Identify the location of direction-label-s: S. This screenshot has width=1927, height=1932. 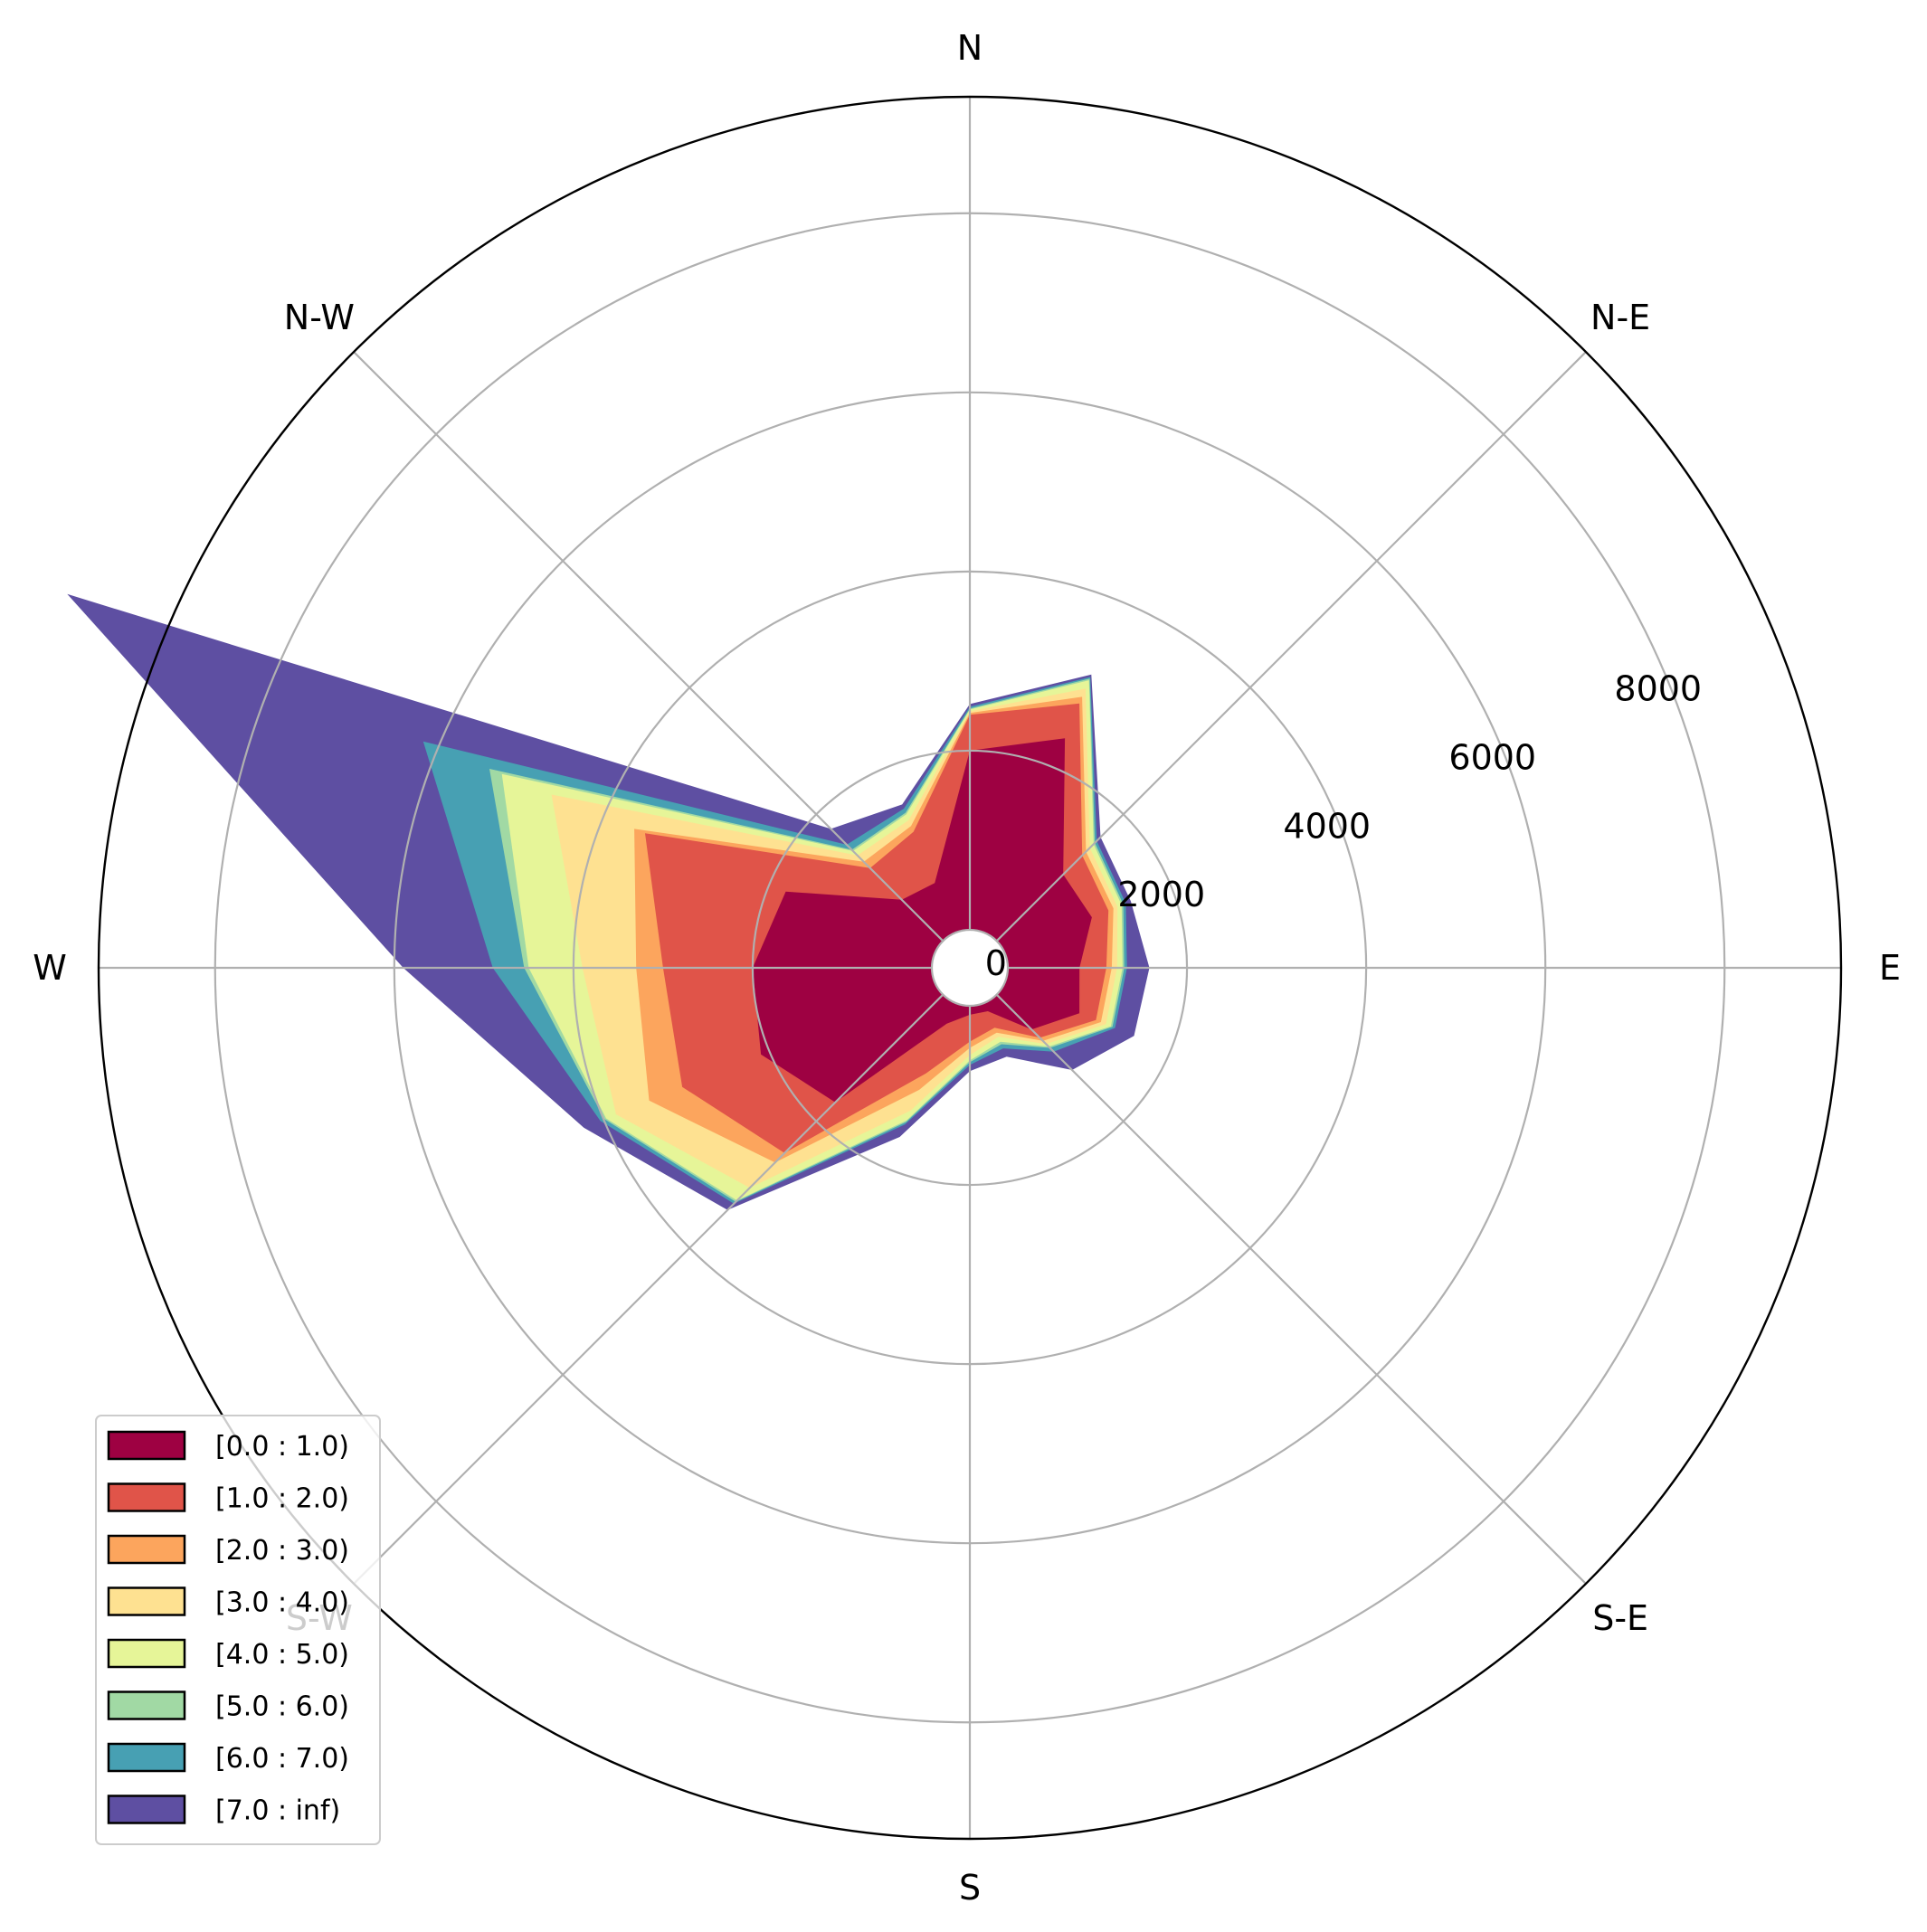
(970, 1888).